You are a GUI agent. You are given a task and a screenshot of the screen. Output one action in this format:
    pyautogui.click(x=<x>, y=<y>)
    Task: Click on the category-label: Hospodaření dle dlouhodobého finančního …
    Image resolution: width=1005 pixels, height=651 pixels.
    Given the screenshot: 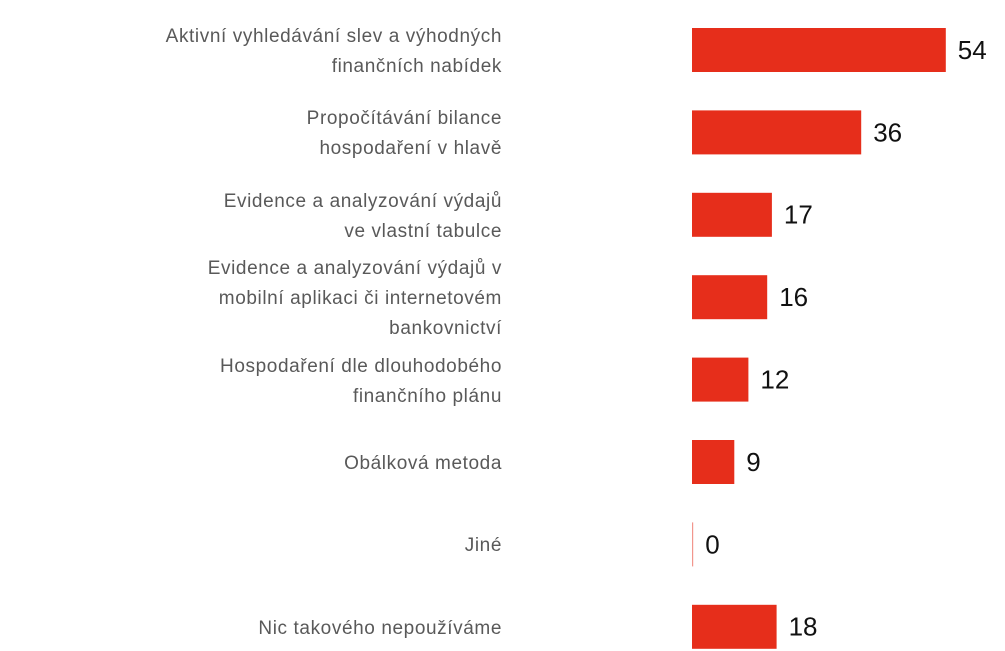 What is the action you would take?
    pyautogui.click(x=361, y=381)
    